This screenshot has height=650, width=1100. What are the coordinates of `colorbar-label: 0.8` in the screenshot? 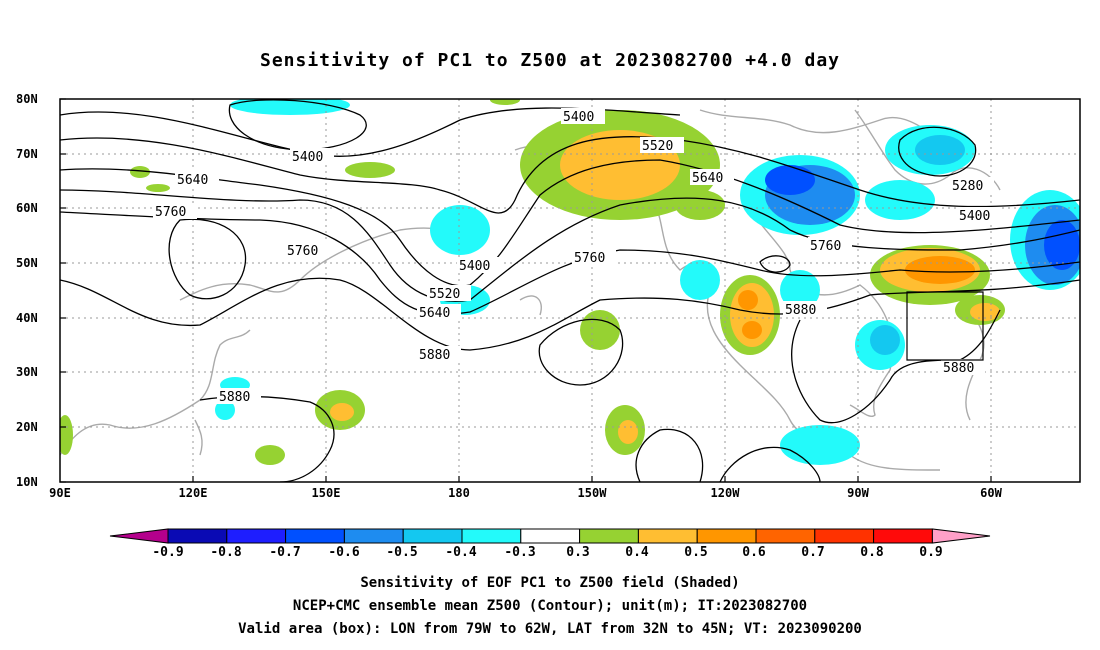 It's located at (872, 552).